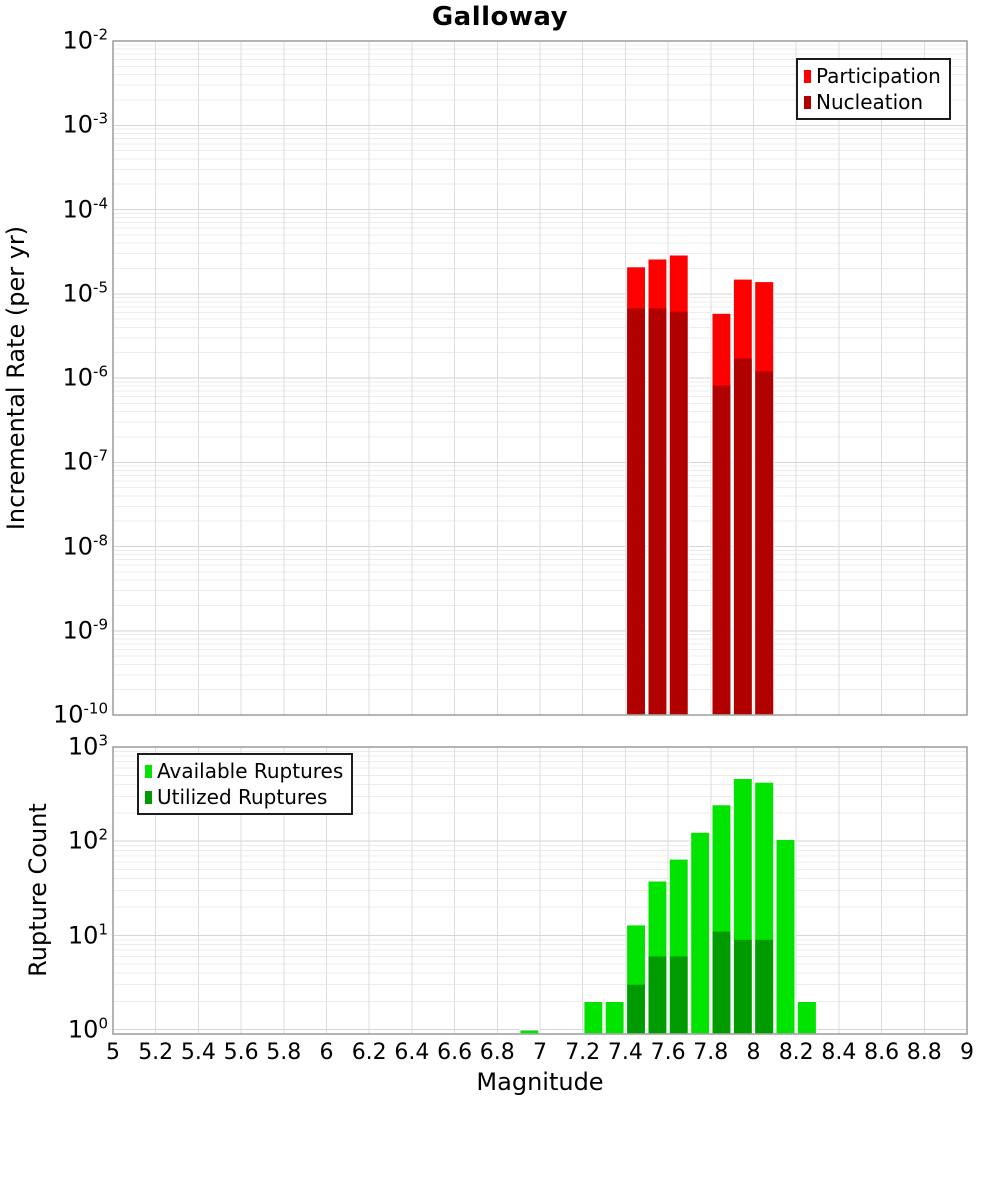  I want to click on legend-label: Available Ruptures, so click(250, 771).